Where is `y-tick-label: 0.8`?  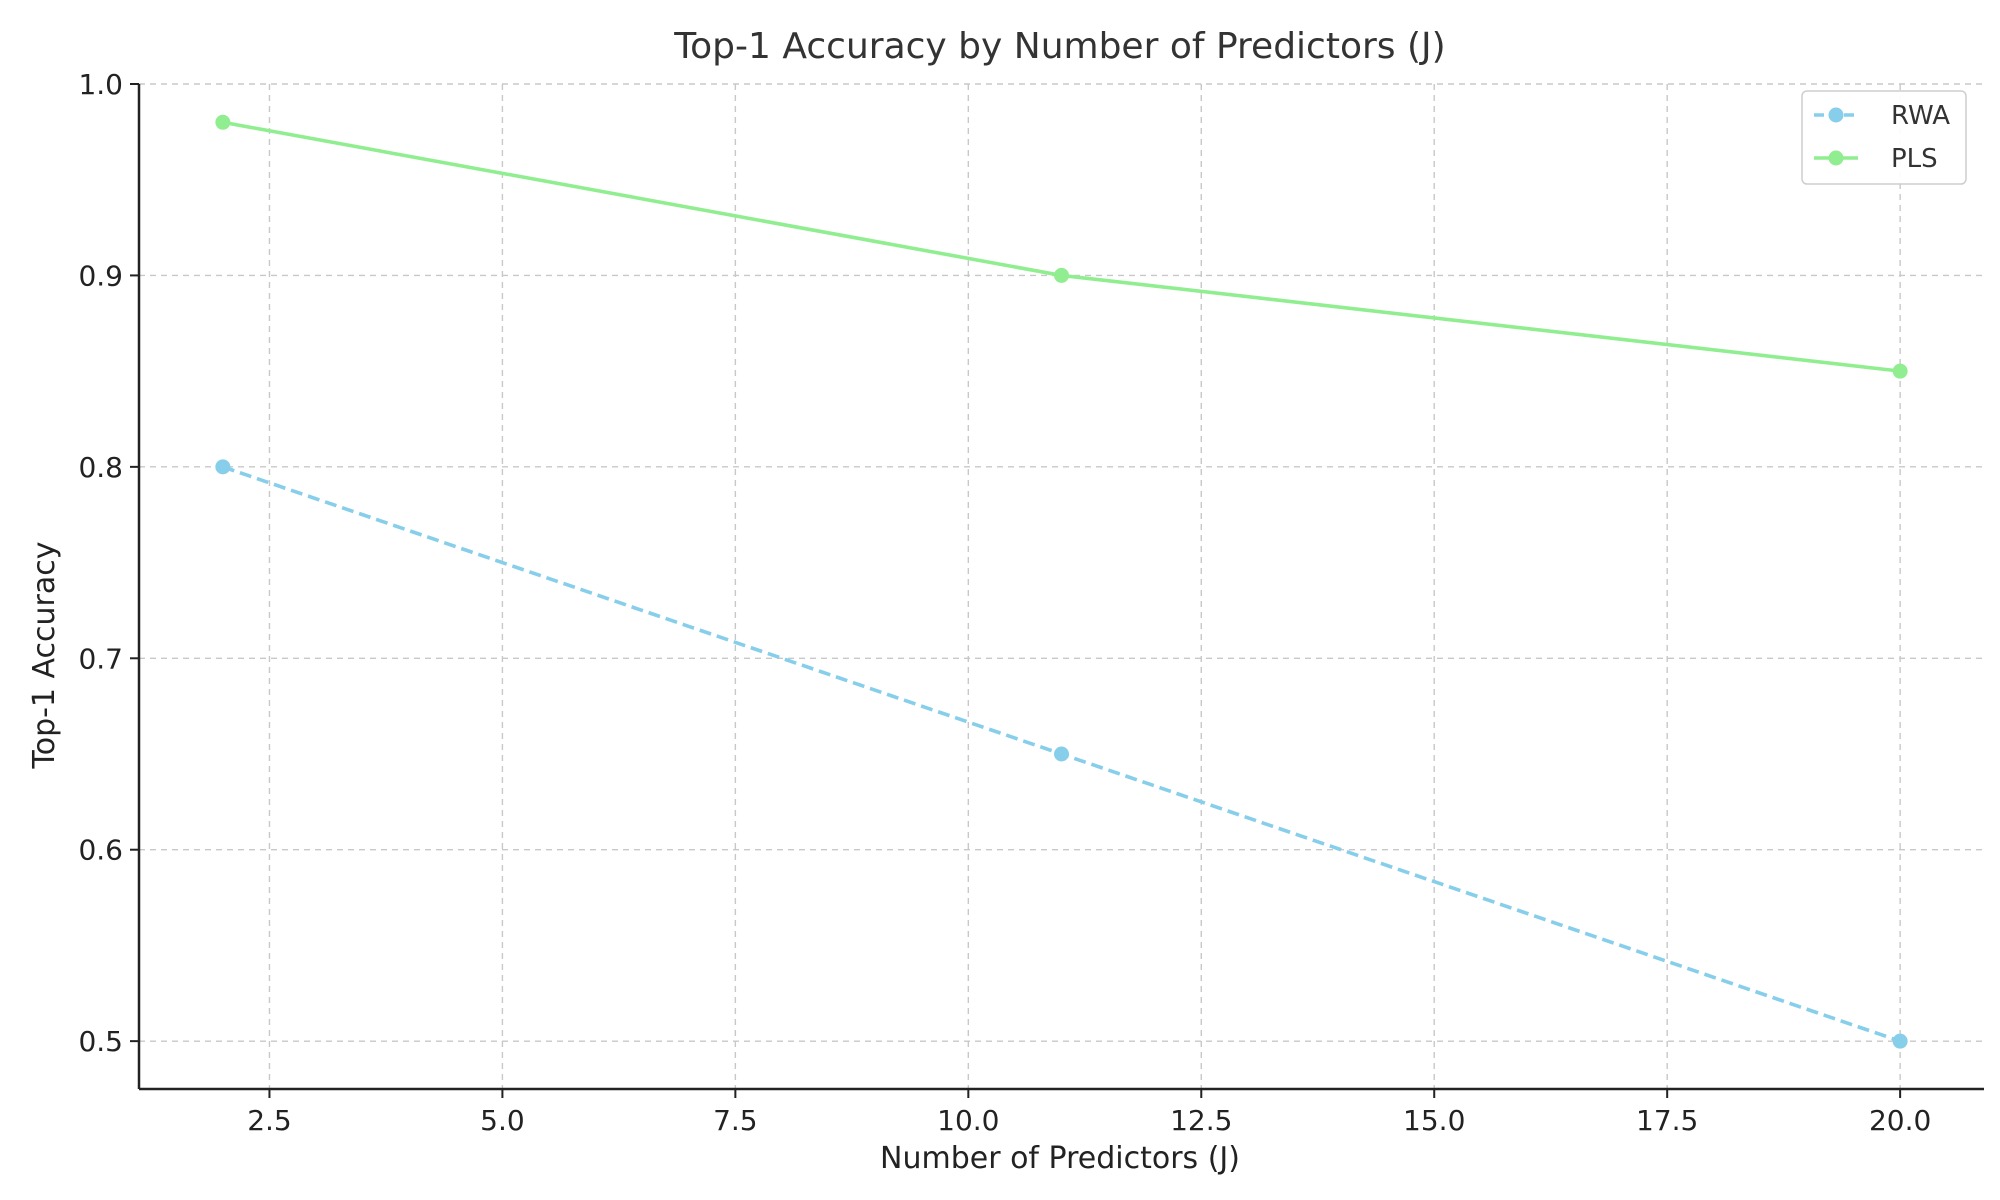 y-tick-label: 0.8 is located at coordinates (100, 467).